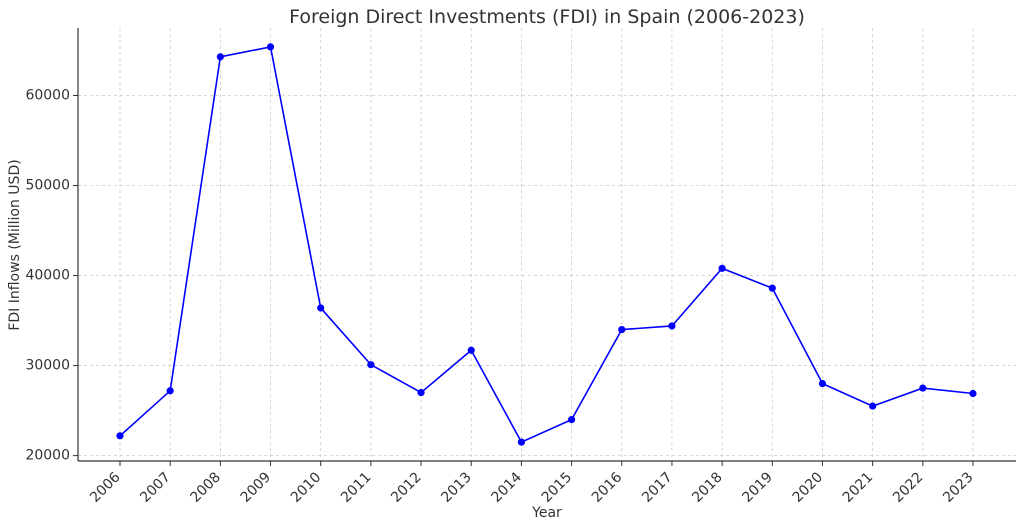 This screenshot has height=529, width=1024. What do you see at coordinates (546, 513) in the screenshot?
I see `x-axis-label: Year` at bounding box center [546, 513].